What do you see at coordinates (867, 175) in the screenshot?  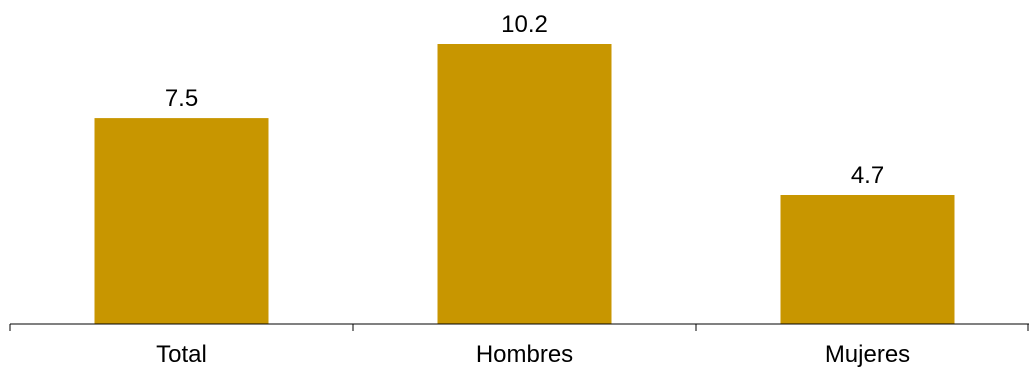 I see `data-label-mujeres: 4.7` at bounding box center [867, 175].